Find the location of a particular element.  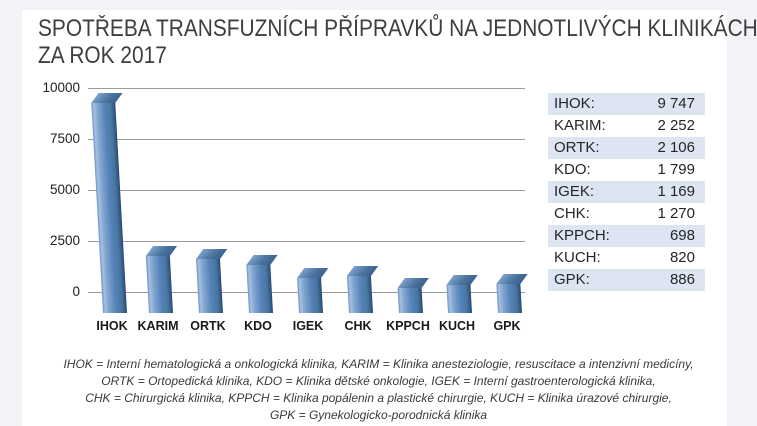

table-row-label: KPPCH: is located at coordinates (582, 235).